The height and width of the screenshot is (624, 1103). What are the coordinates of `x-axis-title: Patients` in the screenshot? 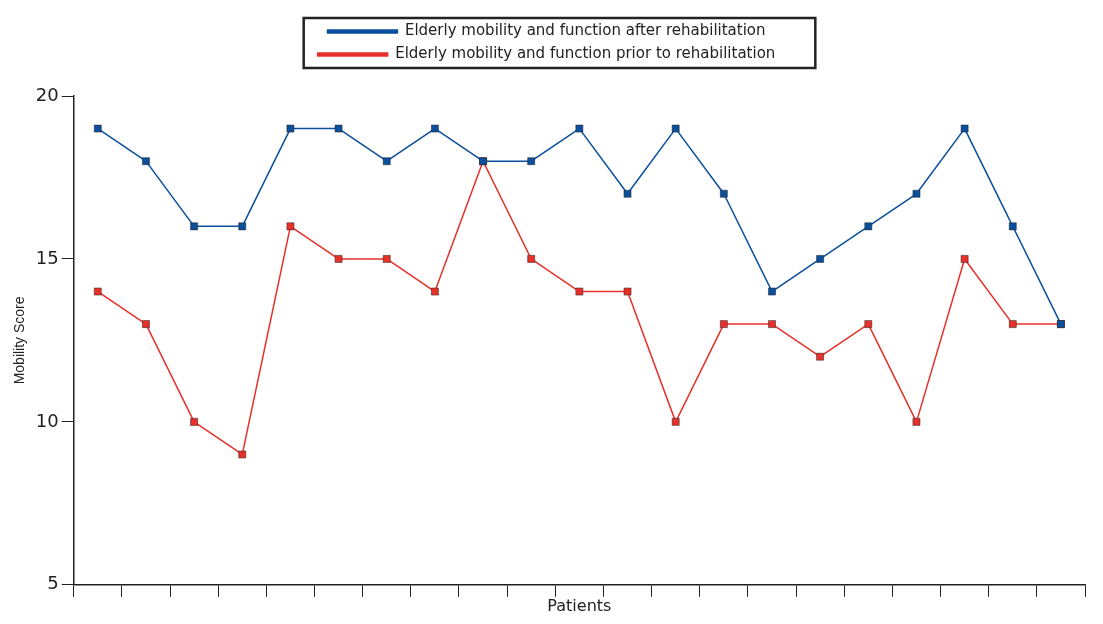 It's located at (579, 605).